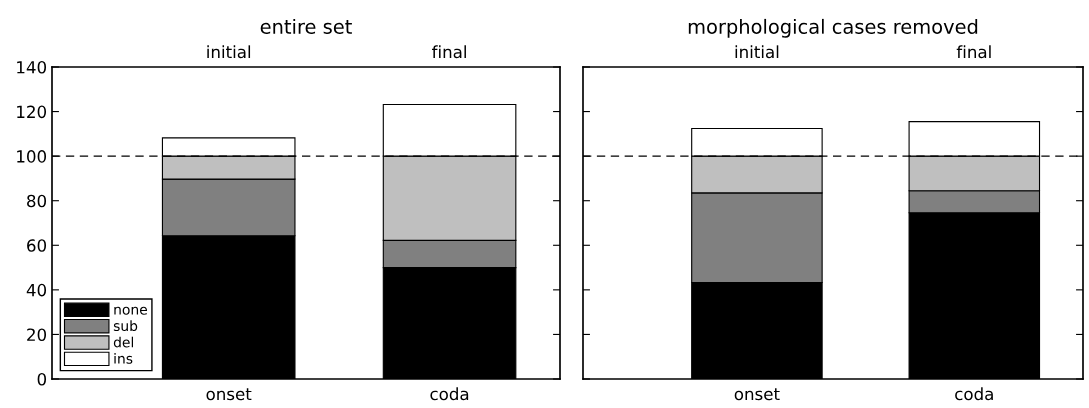 The width and height of the screenshot is (1089, 408). What do you see at coordinates (37, 201) in the screenshot?
I see `y-tick-label: 80` at bounding box center [37, 201].